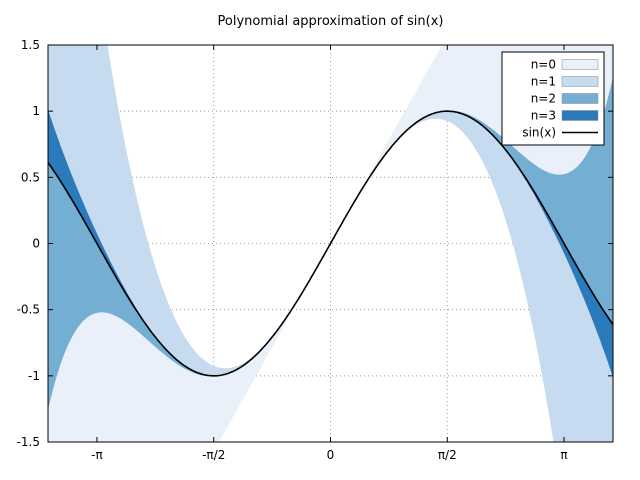 This screenshot has width=640, height=480. Describe the element at coordinates (543, 82) in the screenshot. I see `legend-label: n=1` at that location.